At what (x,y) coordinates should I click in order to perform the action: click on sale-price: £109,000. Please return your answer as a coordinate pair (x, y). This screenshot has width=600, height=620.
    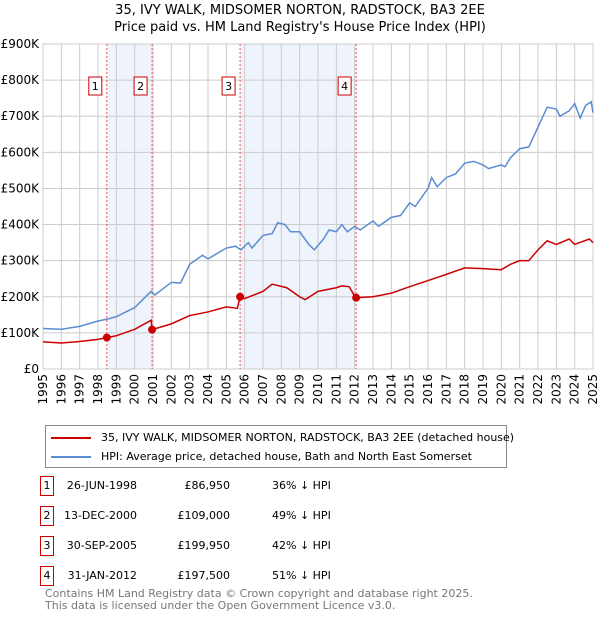
    Looking at the image, I should click on (204, 515).